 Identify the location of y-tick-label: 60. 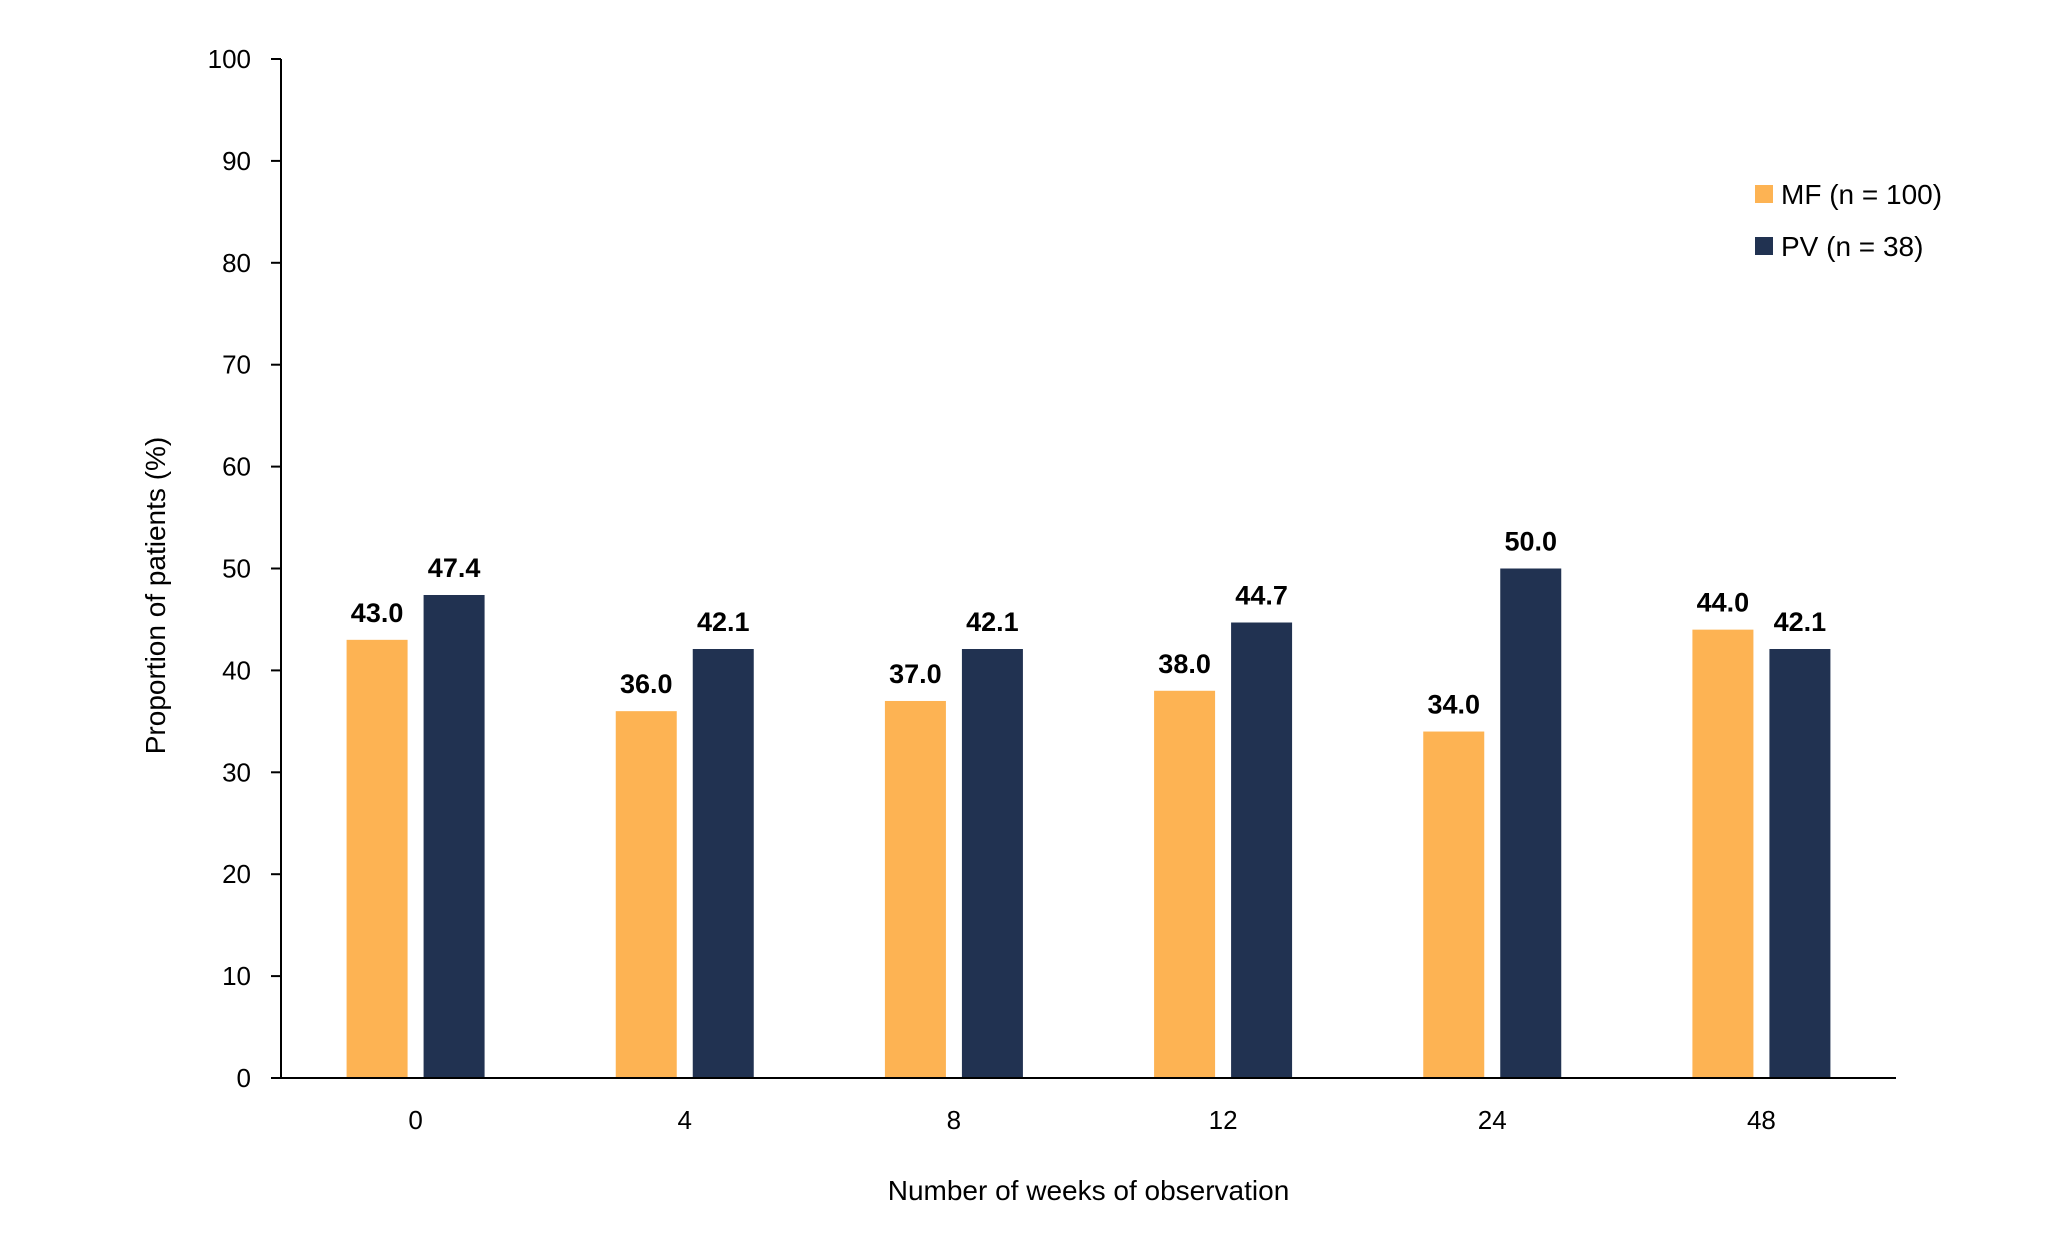
(236, 467).